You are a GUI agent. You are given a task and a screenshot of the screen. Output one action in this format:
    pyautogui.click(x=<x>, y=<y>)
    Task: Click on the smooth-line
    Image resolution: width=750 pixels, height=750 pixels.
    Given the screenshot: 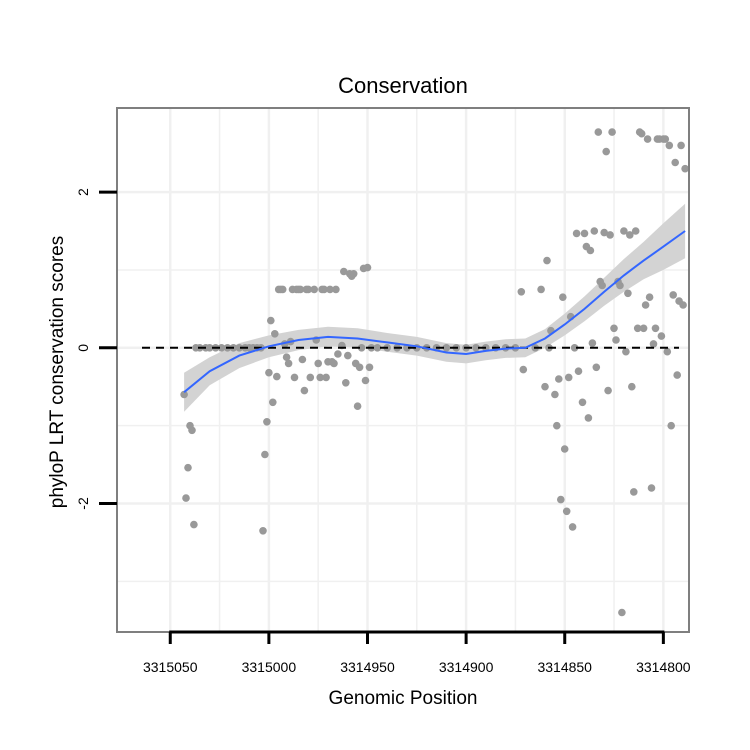 What is the action you would take?
    pyautogui.click(x=434, y=311)
    